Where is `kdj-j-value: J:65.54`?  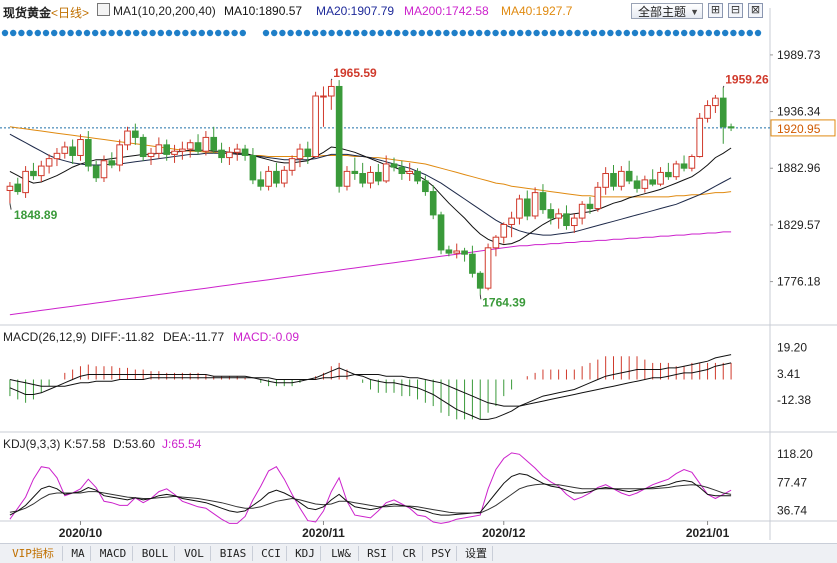 kdj-j-value: J:65.54 is located at coordinates (182, 444).